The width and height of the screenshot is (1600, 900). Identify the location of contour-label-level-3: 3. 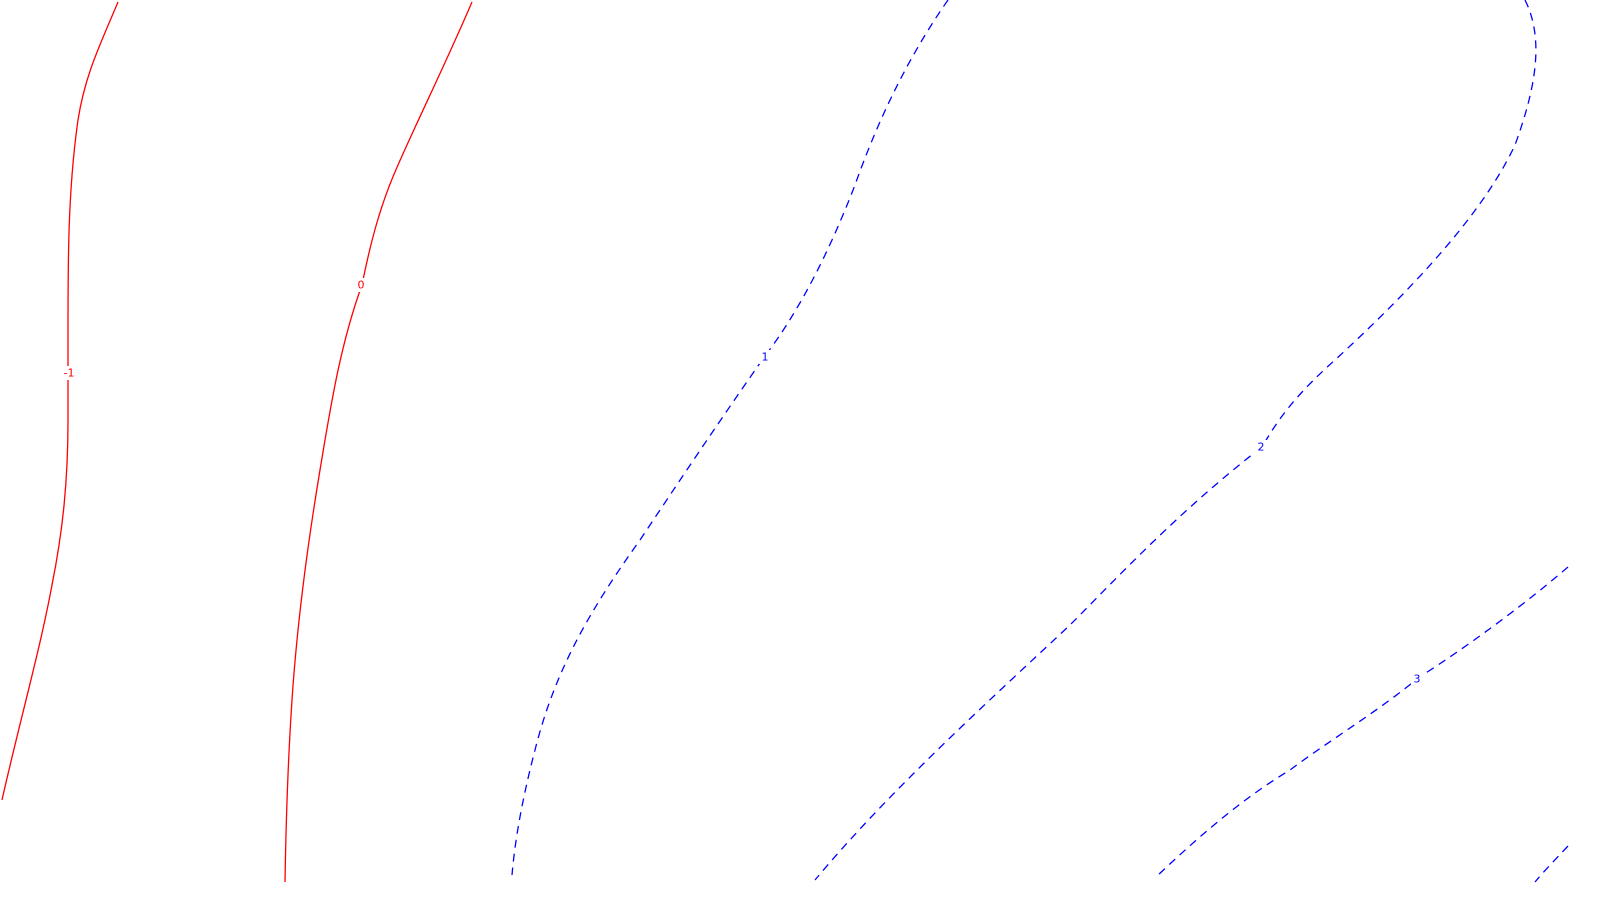
(1417, 679).